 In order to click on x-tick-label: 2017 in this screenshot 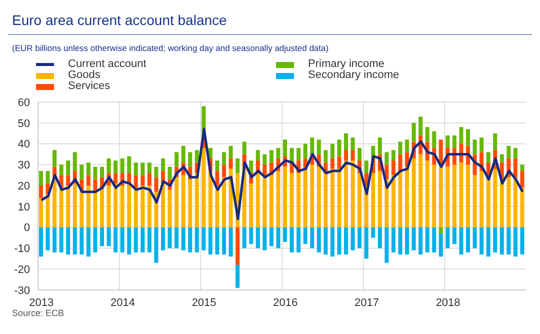, I will do `click(366, 302)`.